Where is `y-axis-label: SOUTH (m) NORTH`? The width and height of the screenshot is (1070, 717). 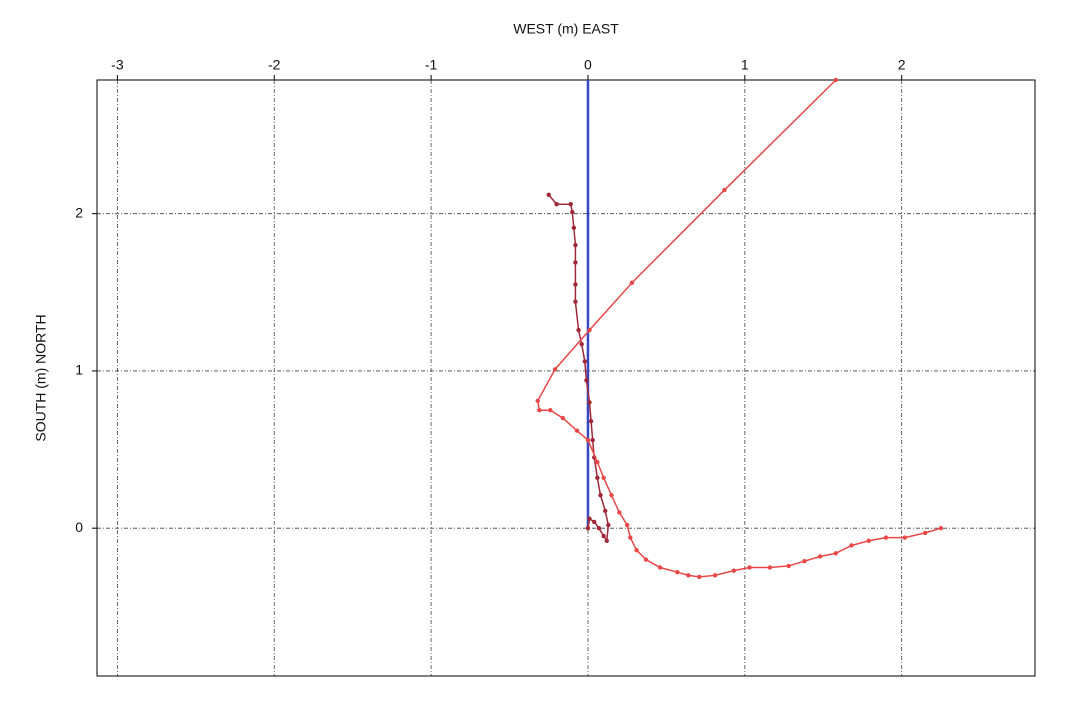
y-axis-label: SOUTH (m) NORTH is located at coordinates (41, 377).